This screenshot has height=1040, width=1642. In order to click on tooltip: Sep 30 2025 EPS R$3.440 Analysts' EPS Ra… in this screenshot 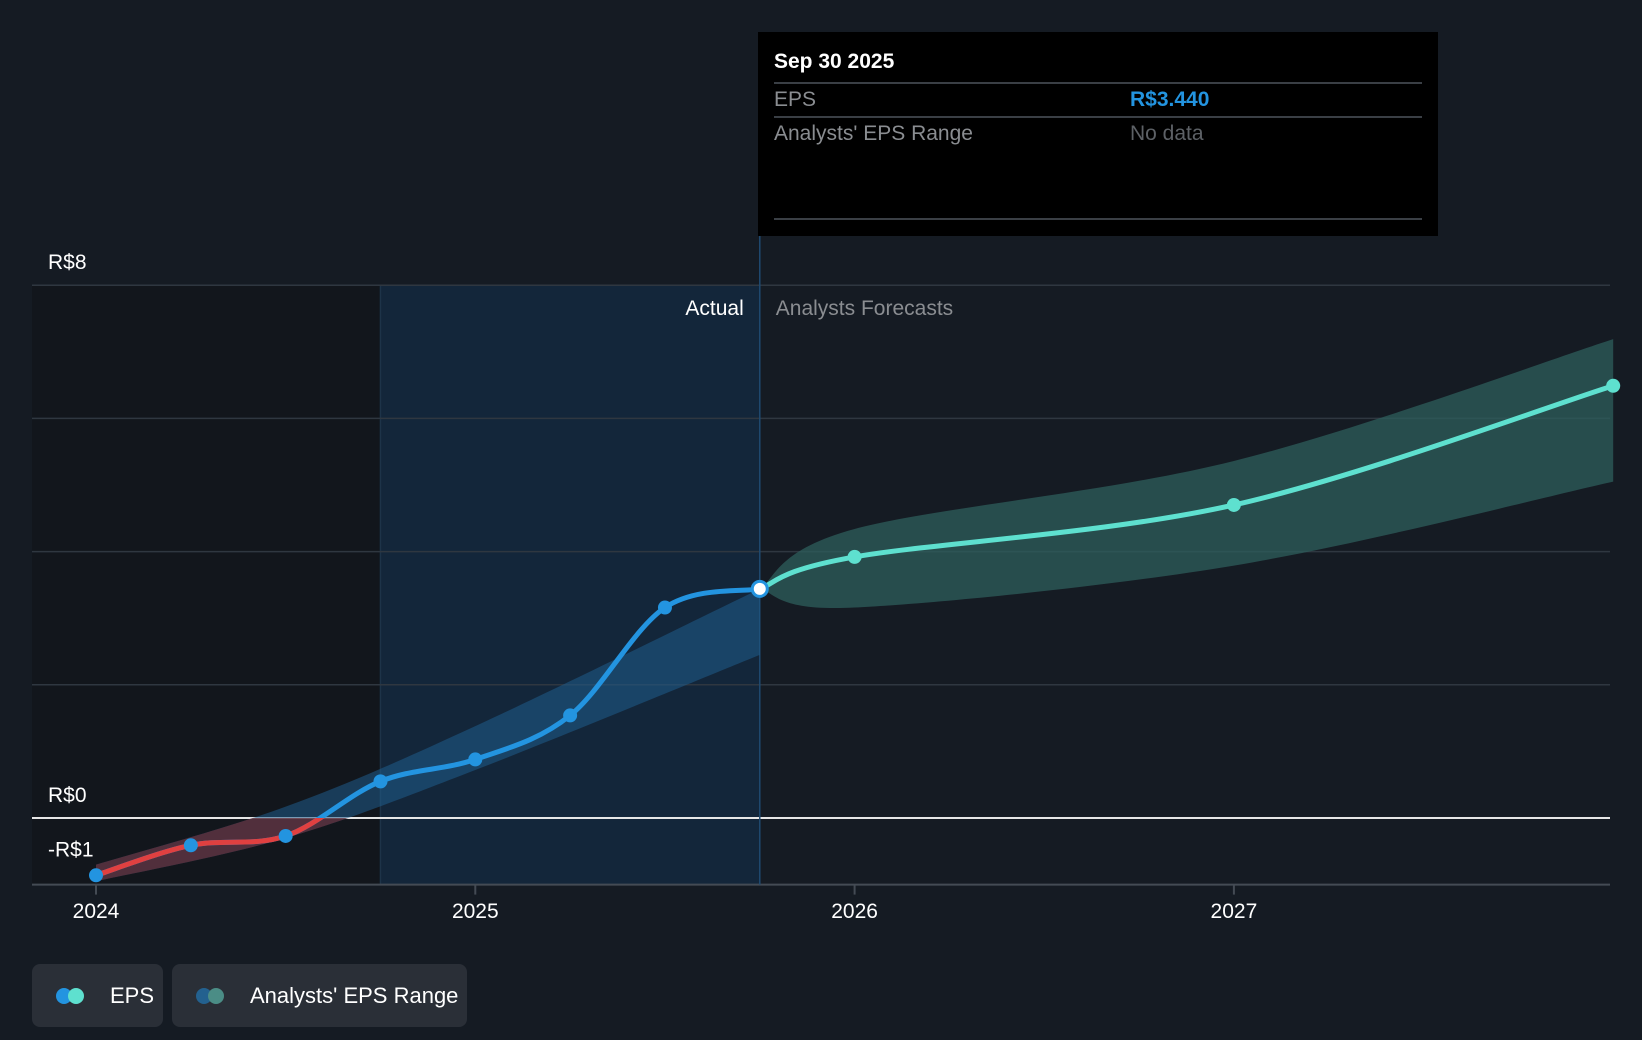, I will do `click(1098, 134)`.